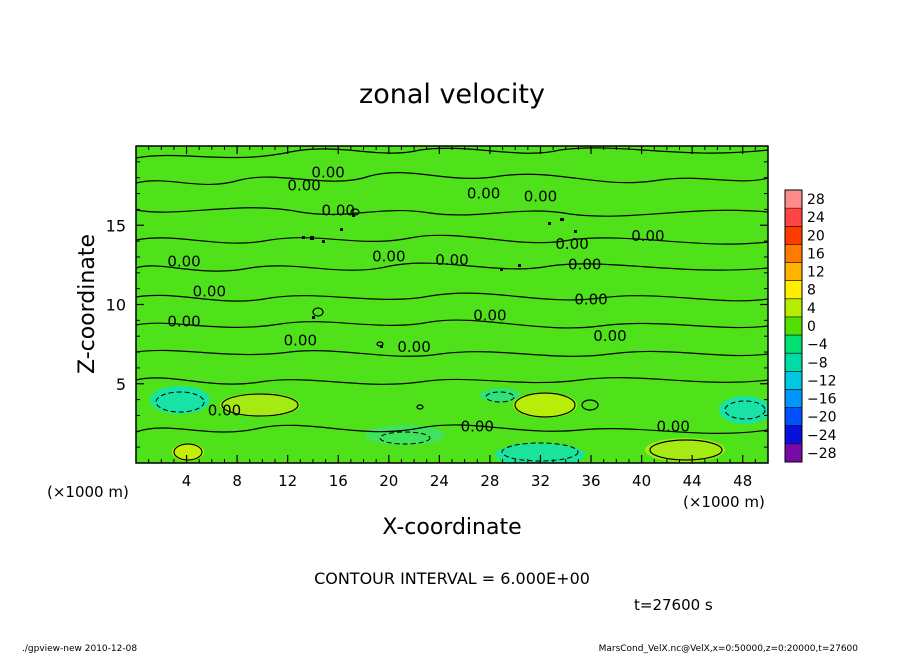  What do you see at coordinates (338, 481) in the screenshot?
I see `x-tick-label: 16` at bounding box center [338, 481].